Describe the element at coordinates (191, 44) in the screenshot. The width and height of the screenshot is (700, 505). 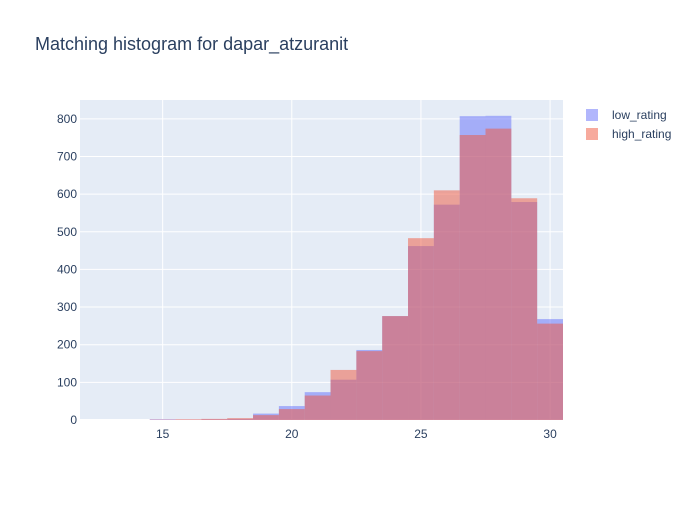
I see `chart-title: Matching histogram for dapar_atzuranit` at that location.